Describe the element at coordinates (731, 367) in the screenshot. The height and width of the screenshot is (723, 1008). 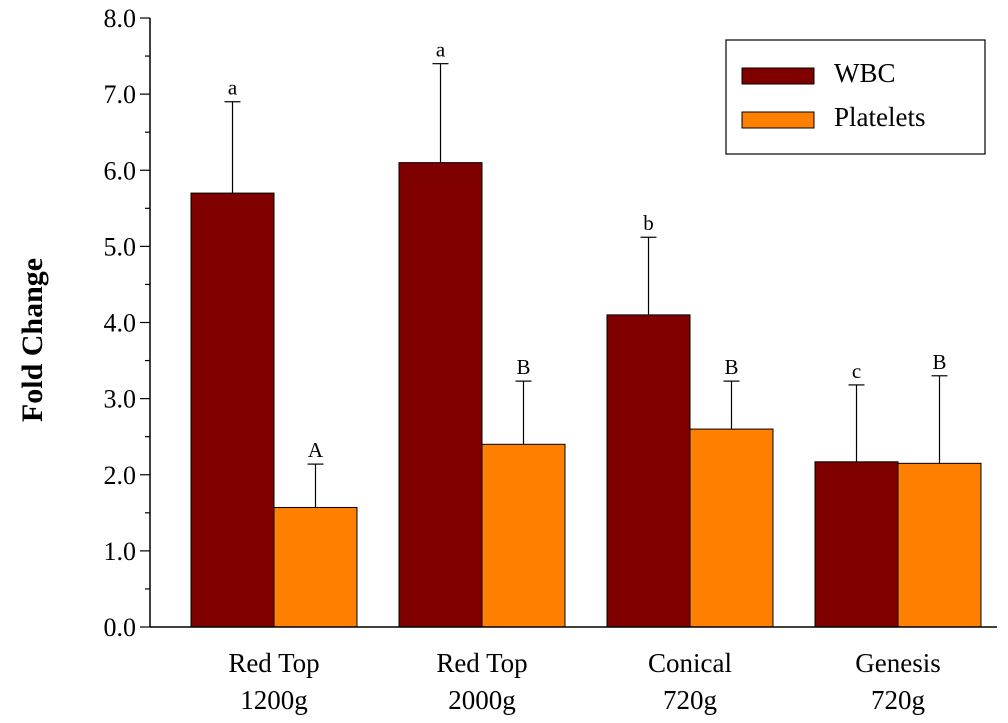
I see `significance-label-platelets-2: B` at that location.